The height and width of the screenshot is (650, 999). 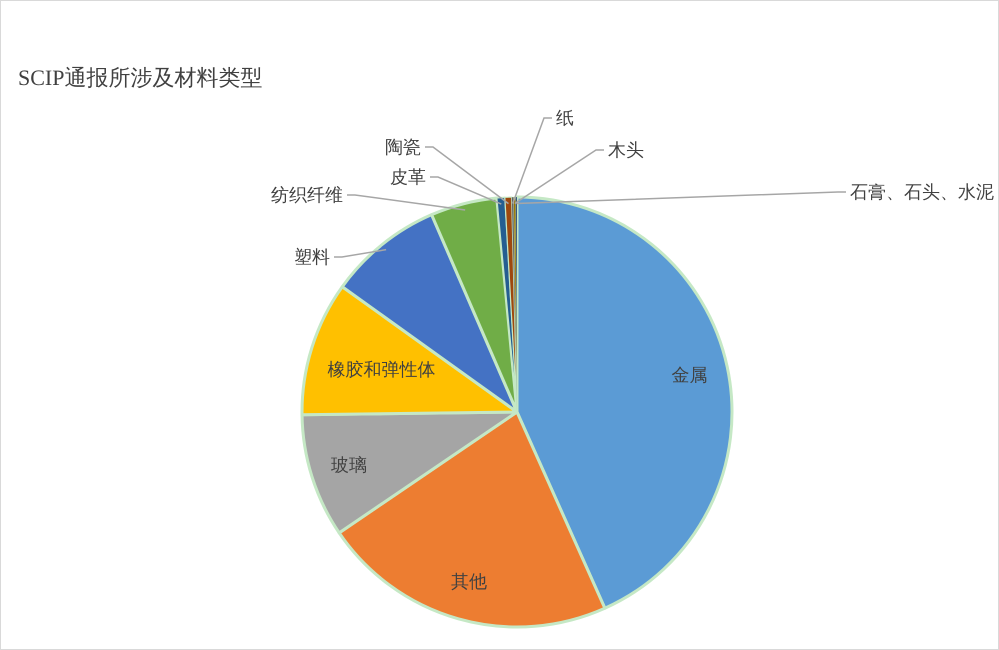 What do you see at coordinates (468, 582) in the screenshot?
I see `slice-label: 其他` at bounding box center [468, 582].